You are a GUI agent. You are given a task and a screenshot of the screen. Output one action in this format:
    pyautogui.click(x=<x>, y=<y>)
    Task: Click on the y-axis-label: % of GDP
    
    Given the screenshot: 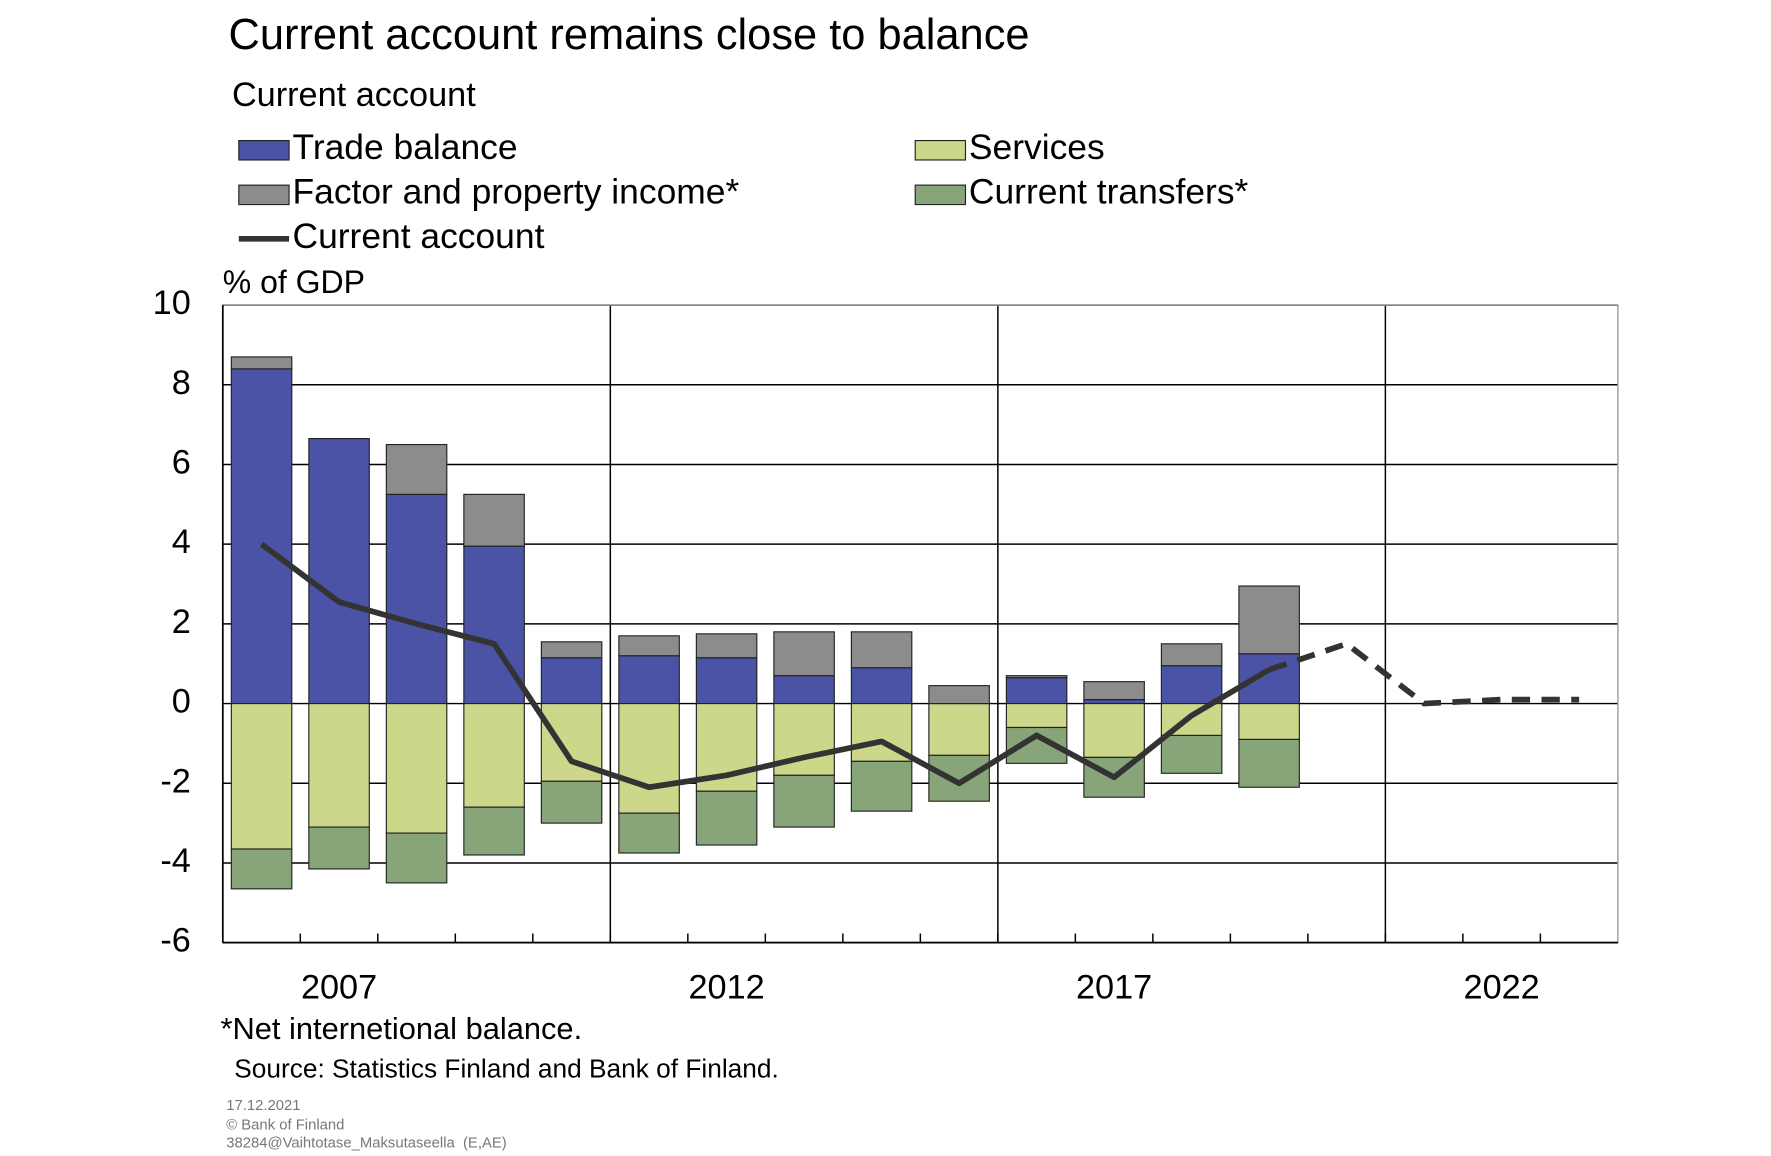 What is the action you would take?
    pyautogui.click(x=294, y=282)
    